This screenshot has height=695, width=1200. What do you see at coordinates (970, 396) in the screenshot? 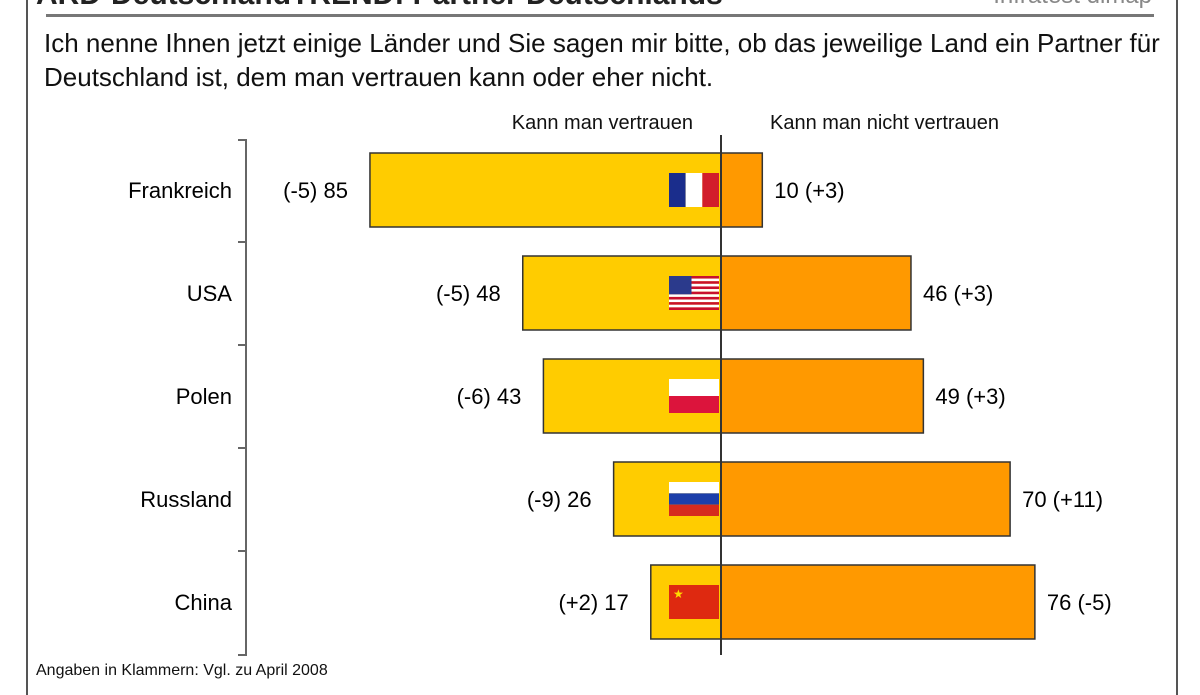
I see `value-label-distrust: 49 (+3)` at bounding box center [970, 396].